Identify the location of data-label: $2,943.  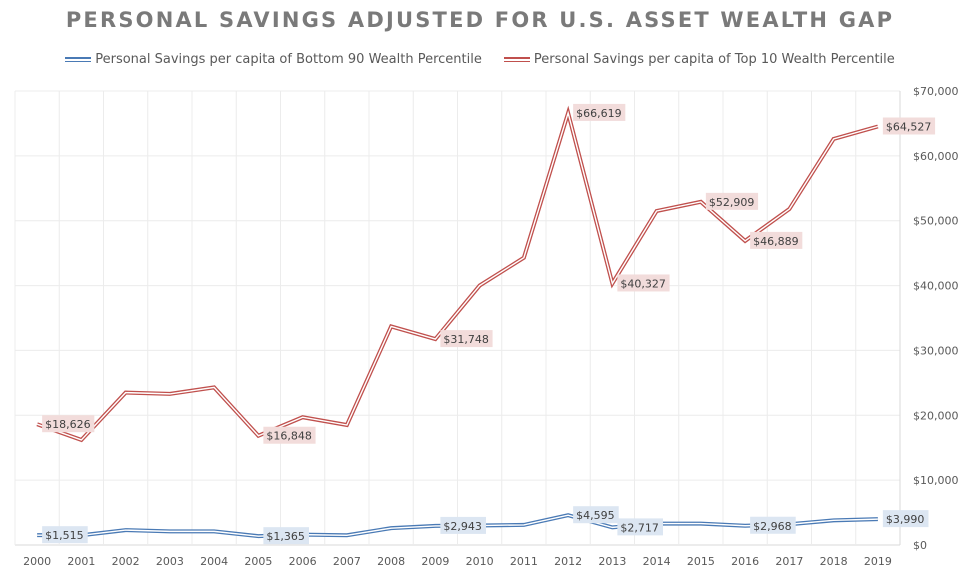
(462, 526).